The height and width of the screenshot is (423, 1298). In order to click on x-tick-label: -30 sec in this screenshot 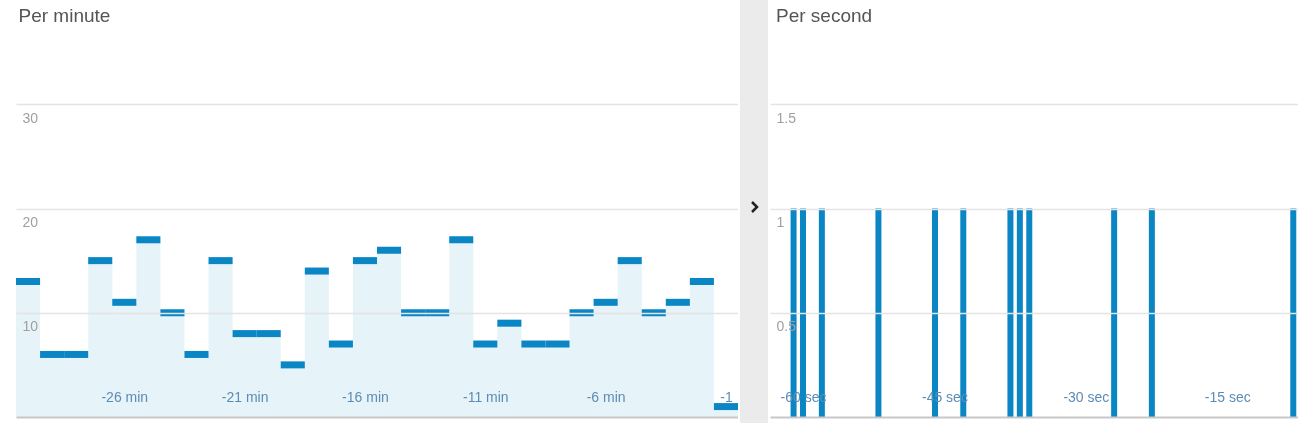, I will do `click(1086, 396)`.